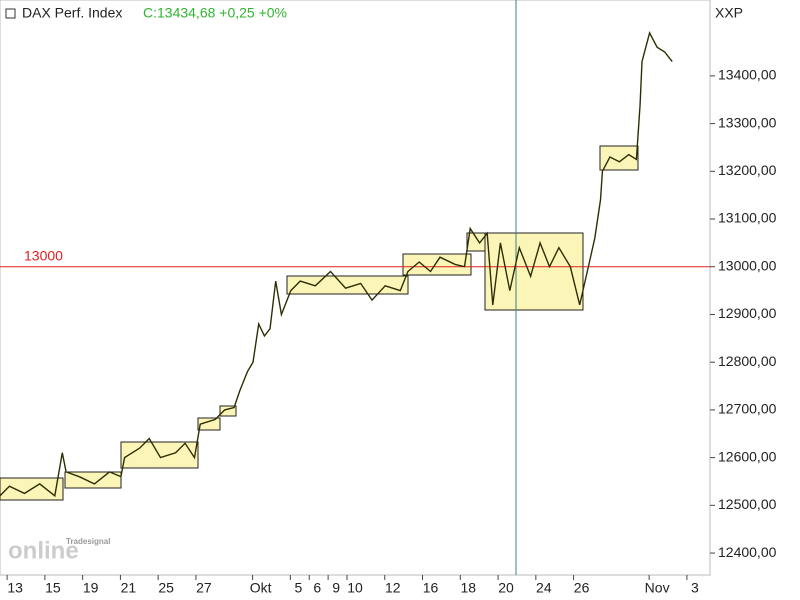 The image size is (800, 600). Describe the element at coordinates (747, 361) in the screenshot. I see `y-tick-label: 12800,00` at that location.